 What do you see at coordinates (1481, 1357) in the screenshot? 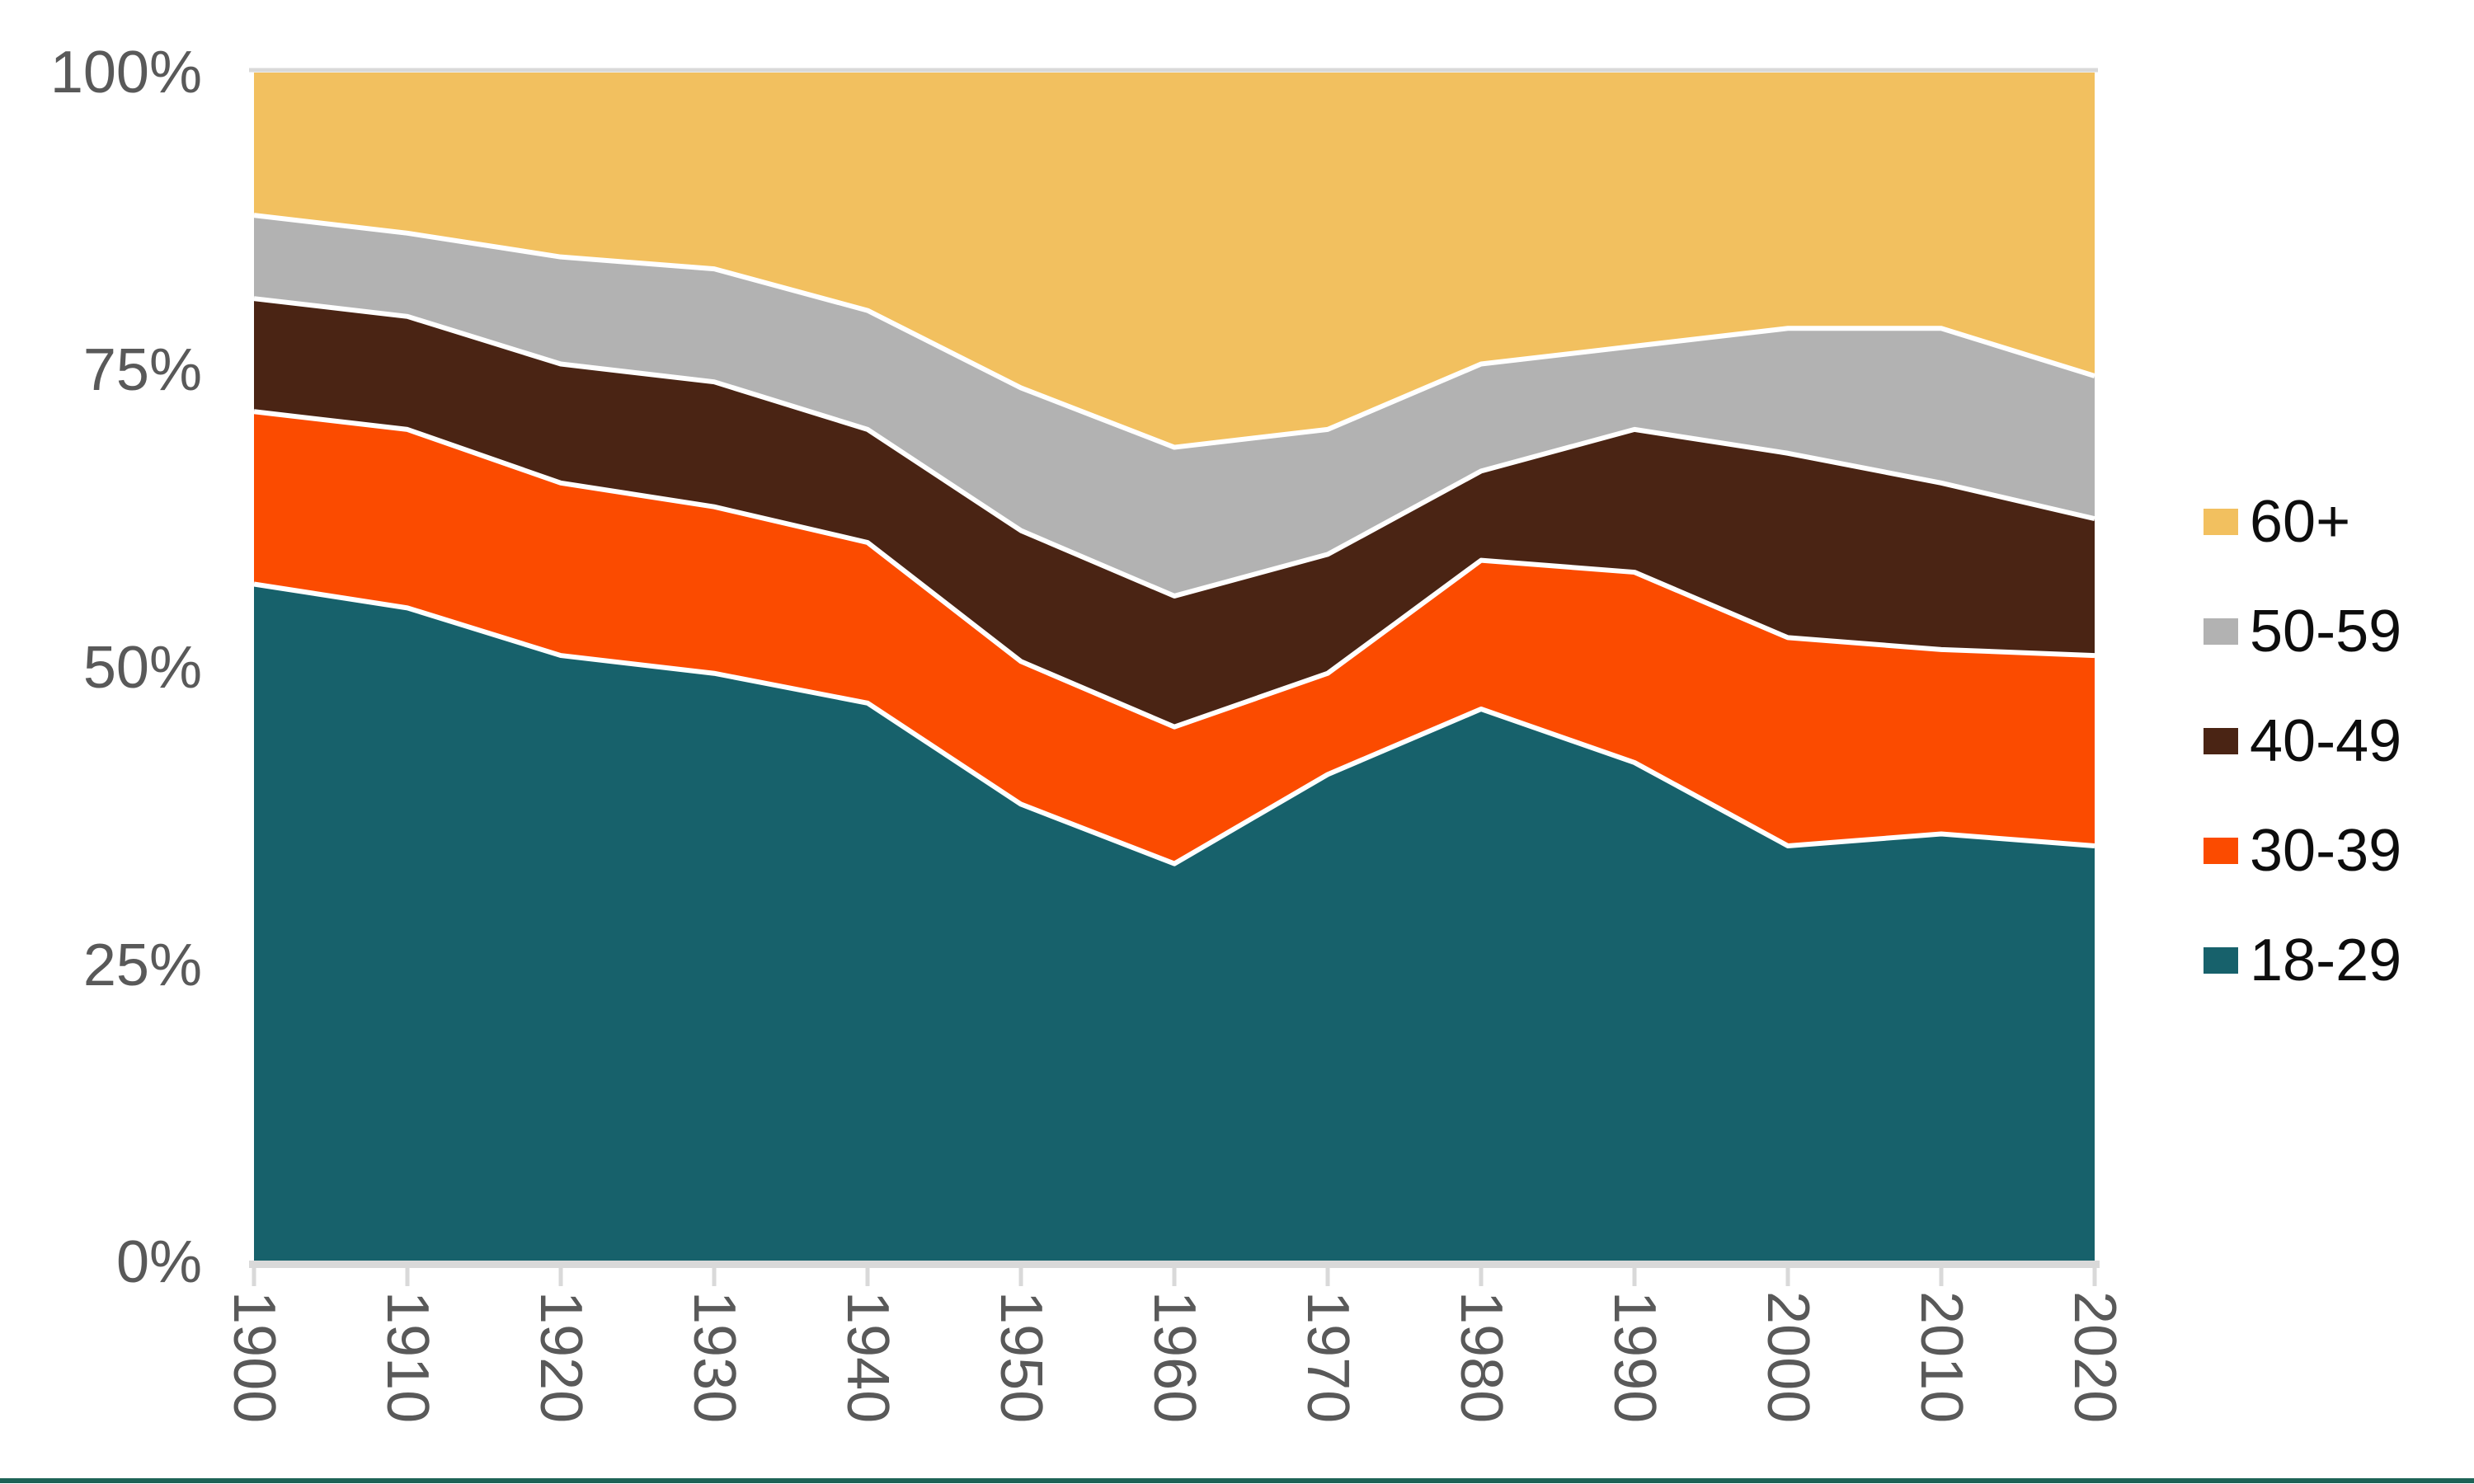
I see `x-axis-label-1980: 1980` at bounding box center [1481, 1357].